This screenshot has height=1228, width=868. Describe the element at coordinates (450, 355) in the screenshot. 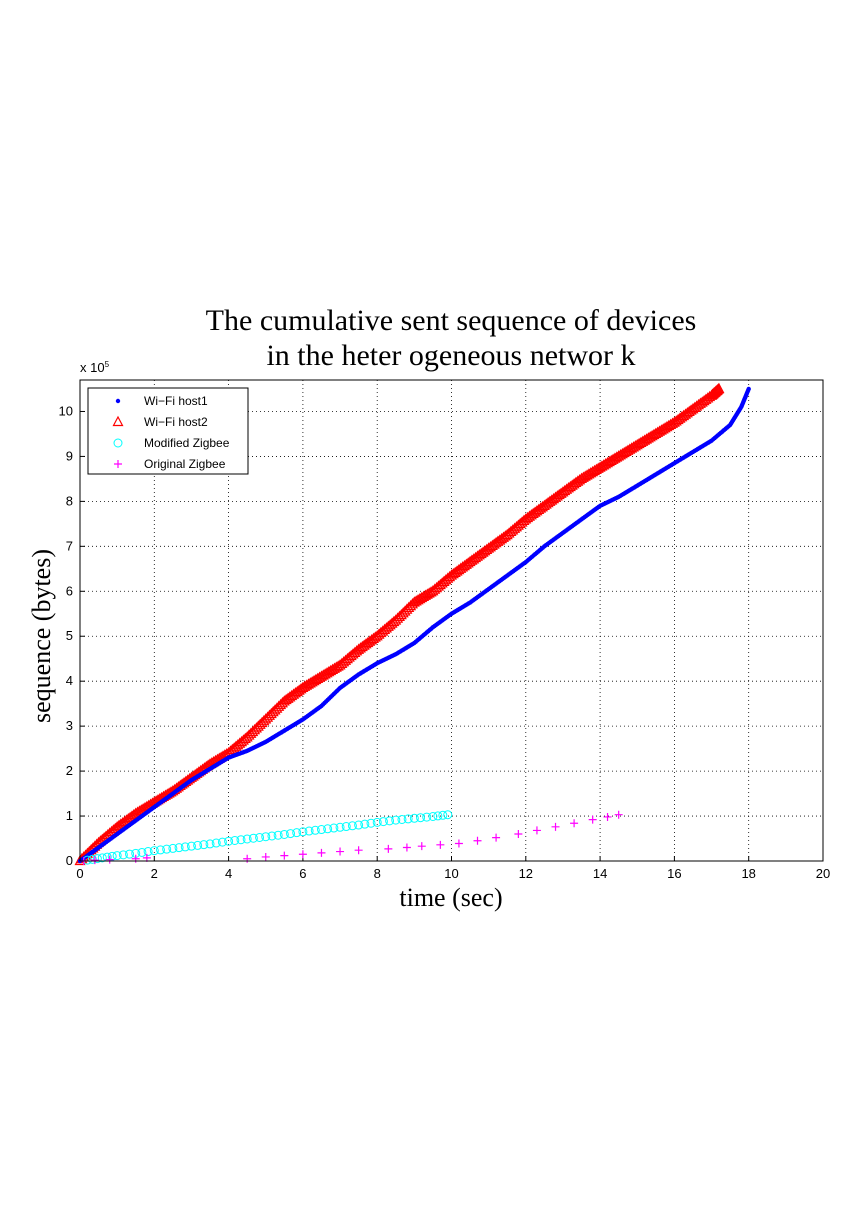

I see `chart-title-line2: in the heter ogeneous networ k` at that location.